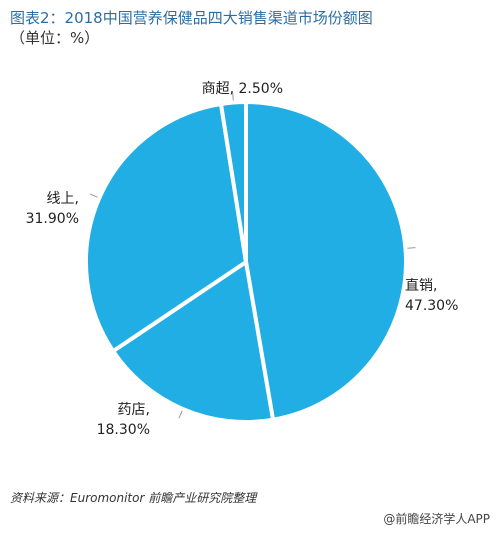  I want to click on brand-watermark: @前瞻经济学人APP, so click(436, 519).